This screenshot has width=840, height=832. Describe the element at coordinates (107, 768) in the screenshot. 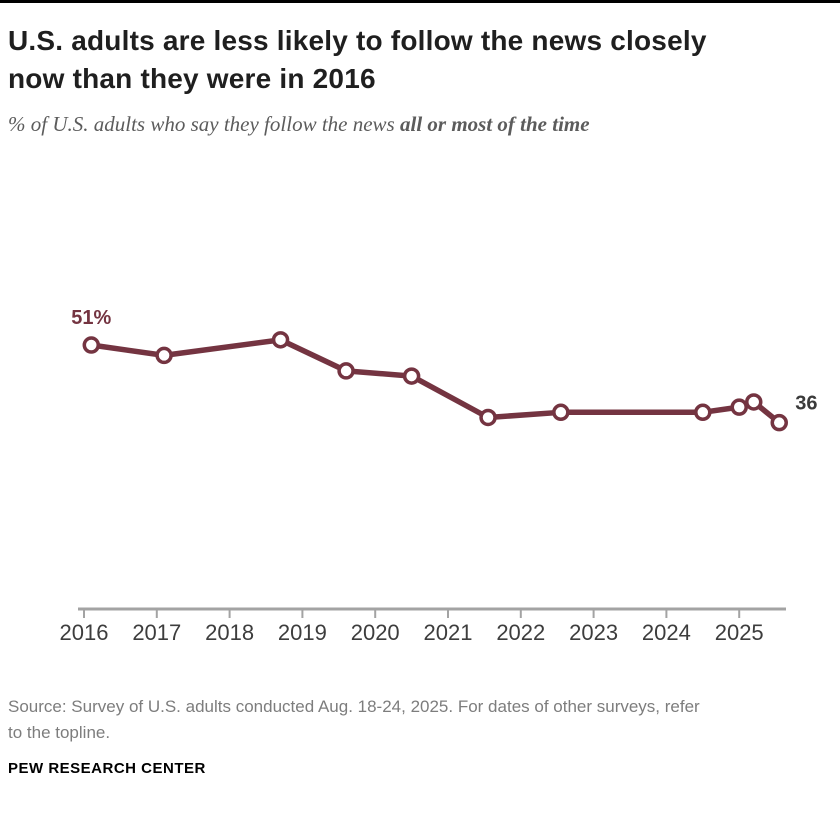

I see `pew-research-center-wordmark: PEW RESEARCH CENTER` at that location.